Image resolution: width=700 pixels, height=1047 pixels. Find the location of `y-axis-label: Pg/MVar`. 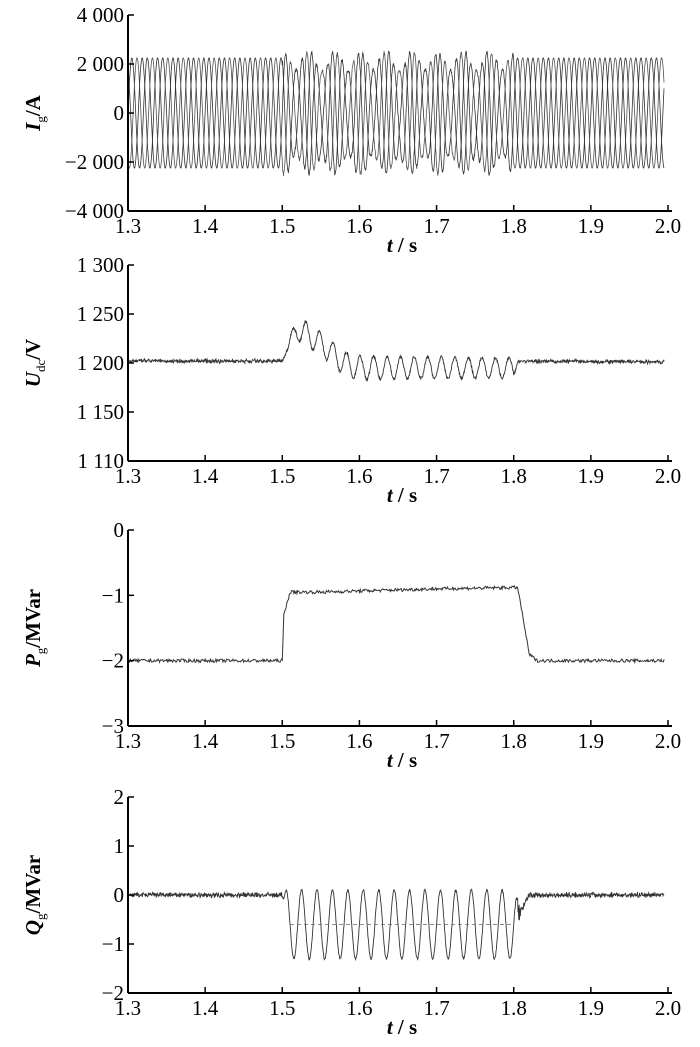

y-axis-label: Pg/MVar is located at coordinates (34, 628).